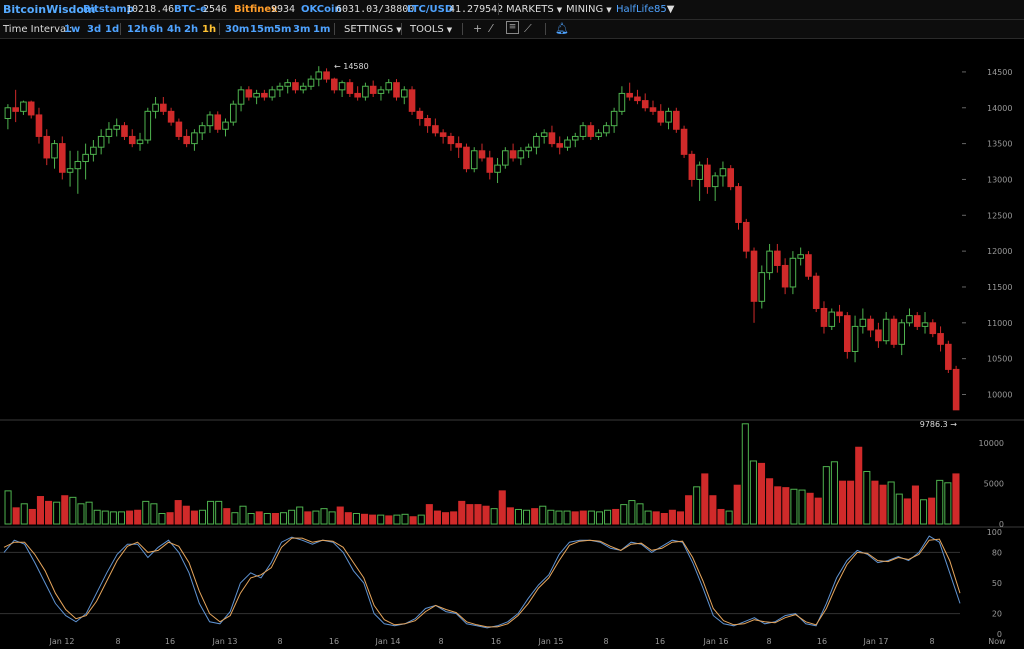 This screenshot has width=1024, height=649. I want to click on mining-menu: MINING ▼, so click(589, 10).